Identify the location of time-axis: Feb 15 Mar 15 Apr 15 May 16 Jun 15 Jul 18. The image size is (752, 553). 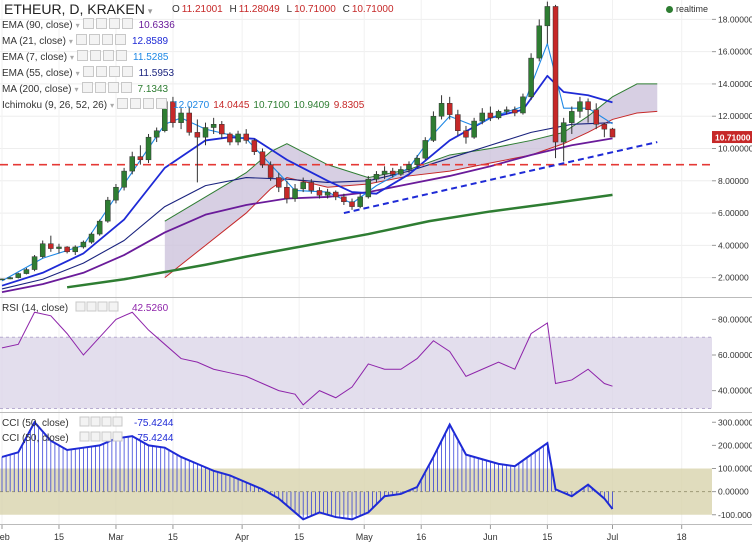
(376, 533).